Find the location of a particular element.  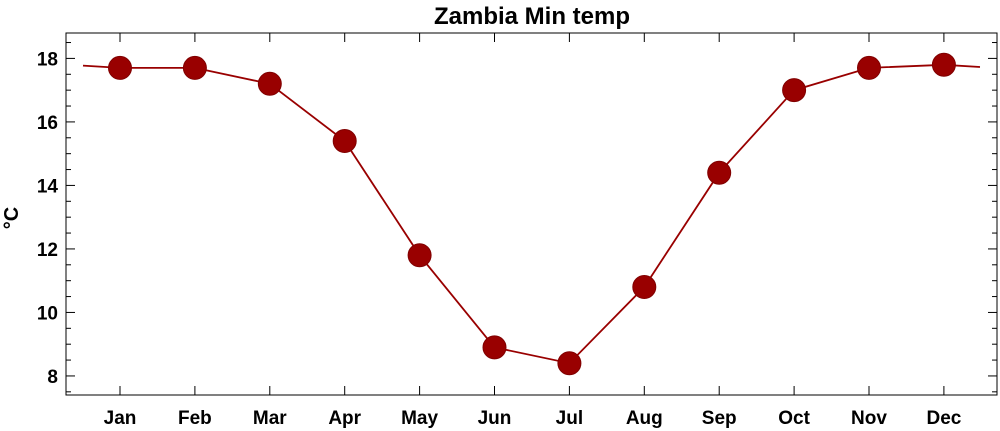

data-point-mar is located at coordinates (269, 83).